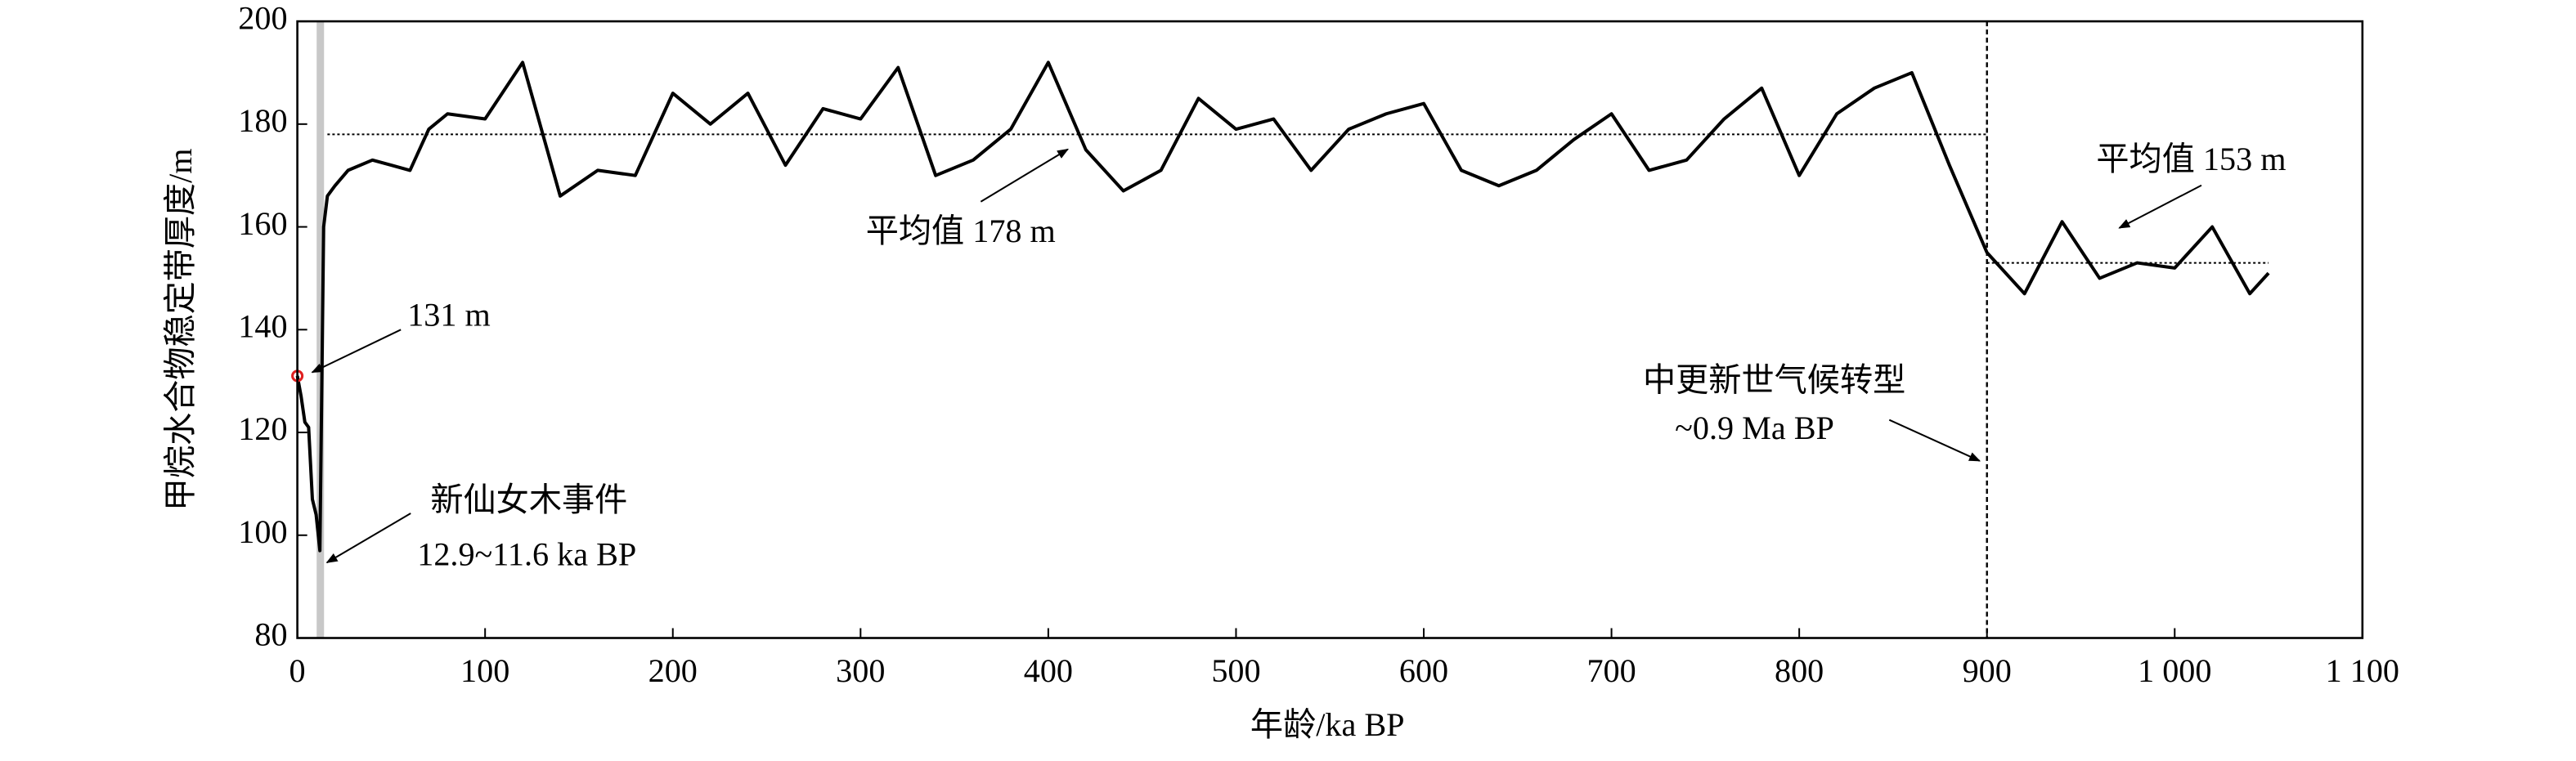 The image size is (2576, 761). Describe the element at coordinates (961, 231) in the screenshot. I see `annotation: 平均值 178 m` at that location.